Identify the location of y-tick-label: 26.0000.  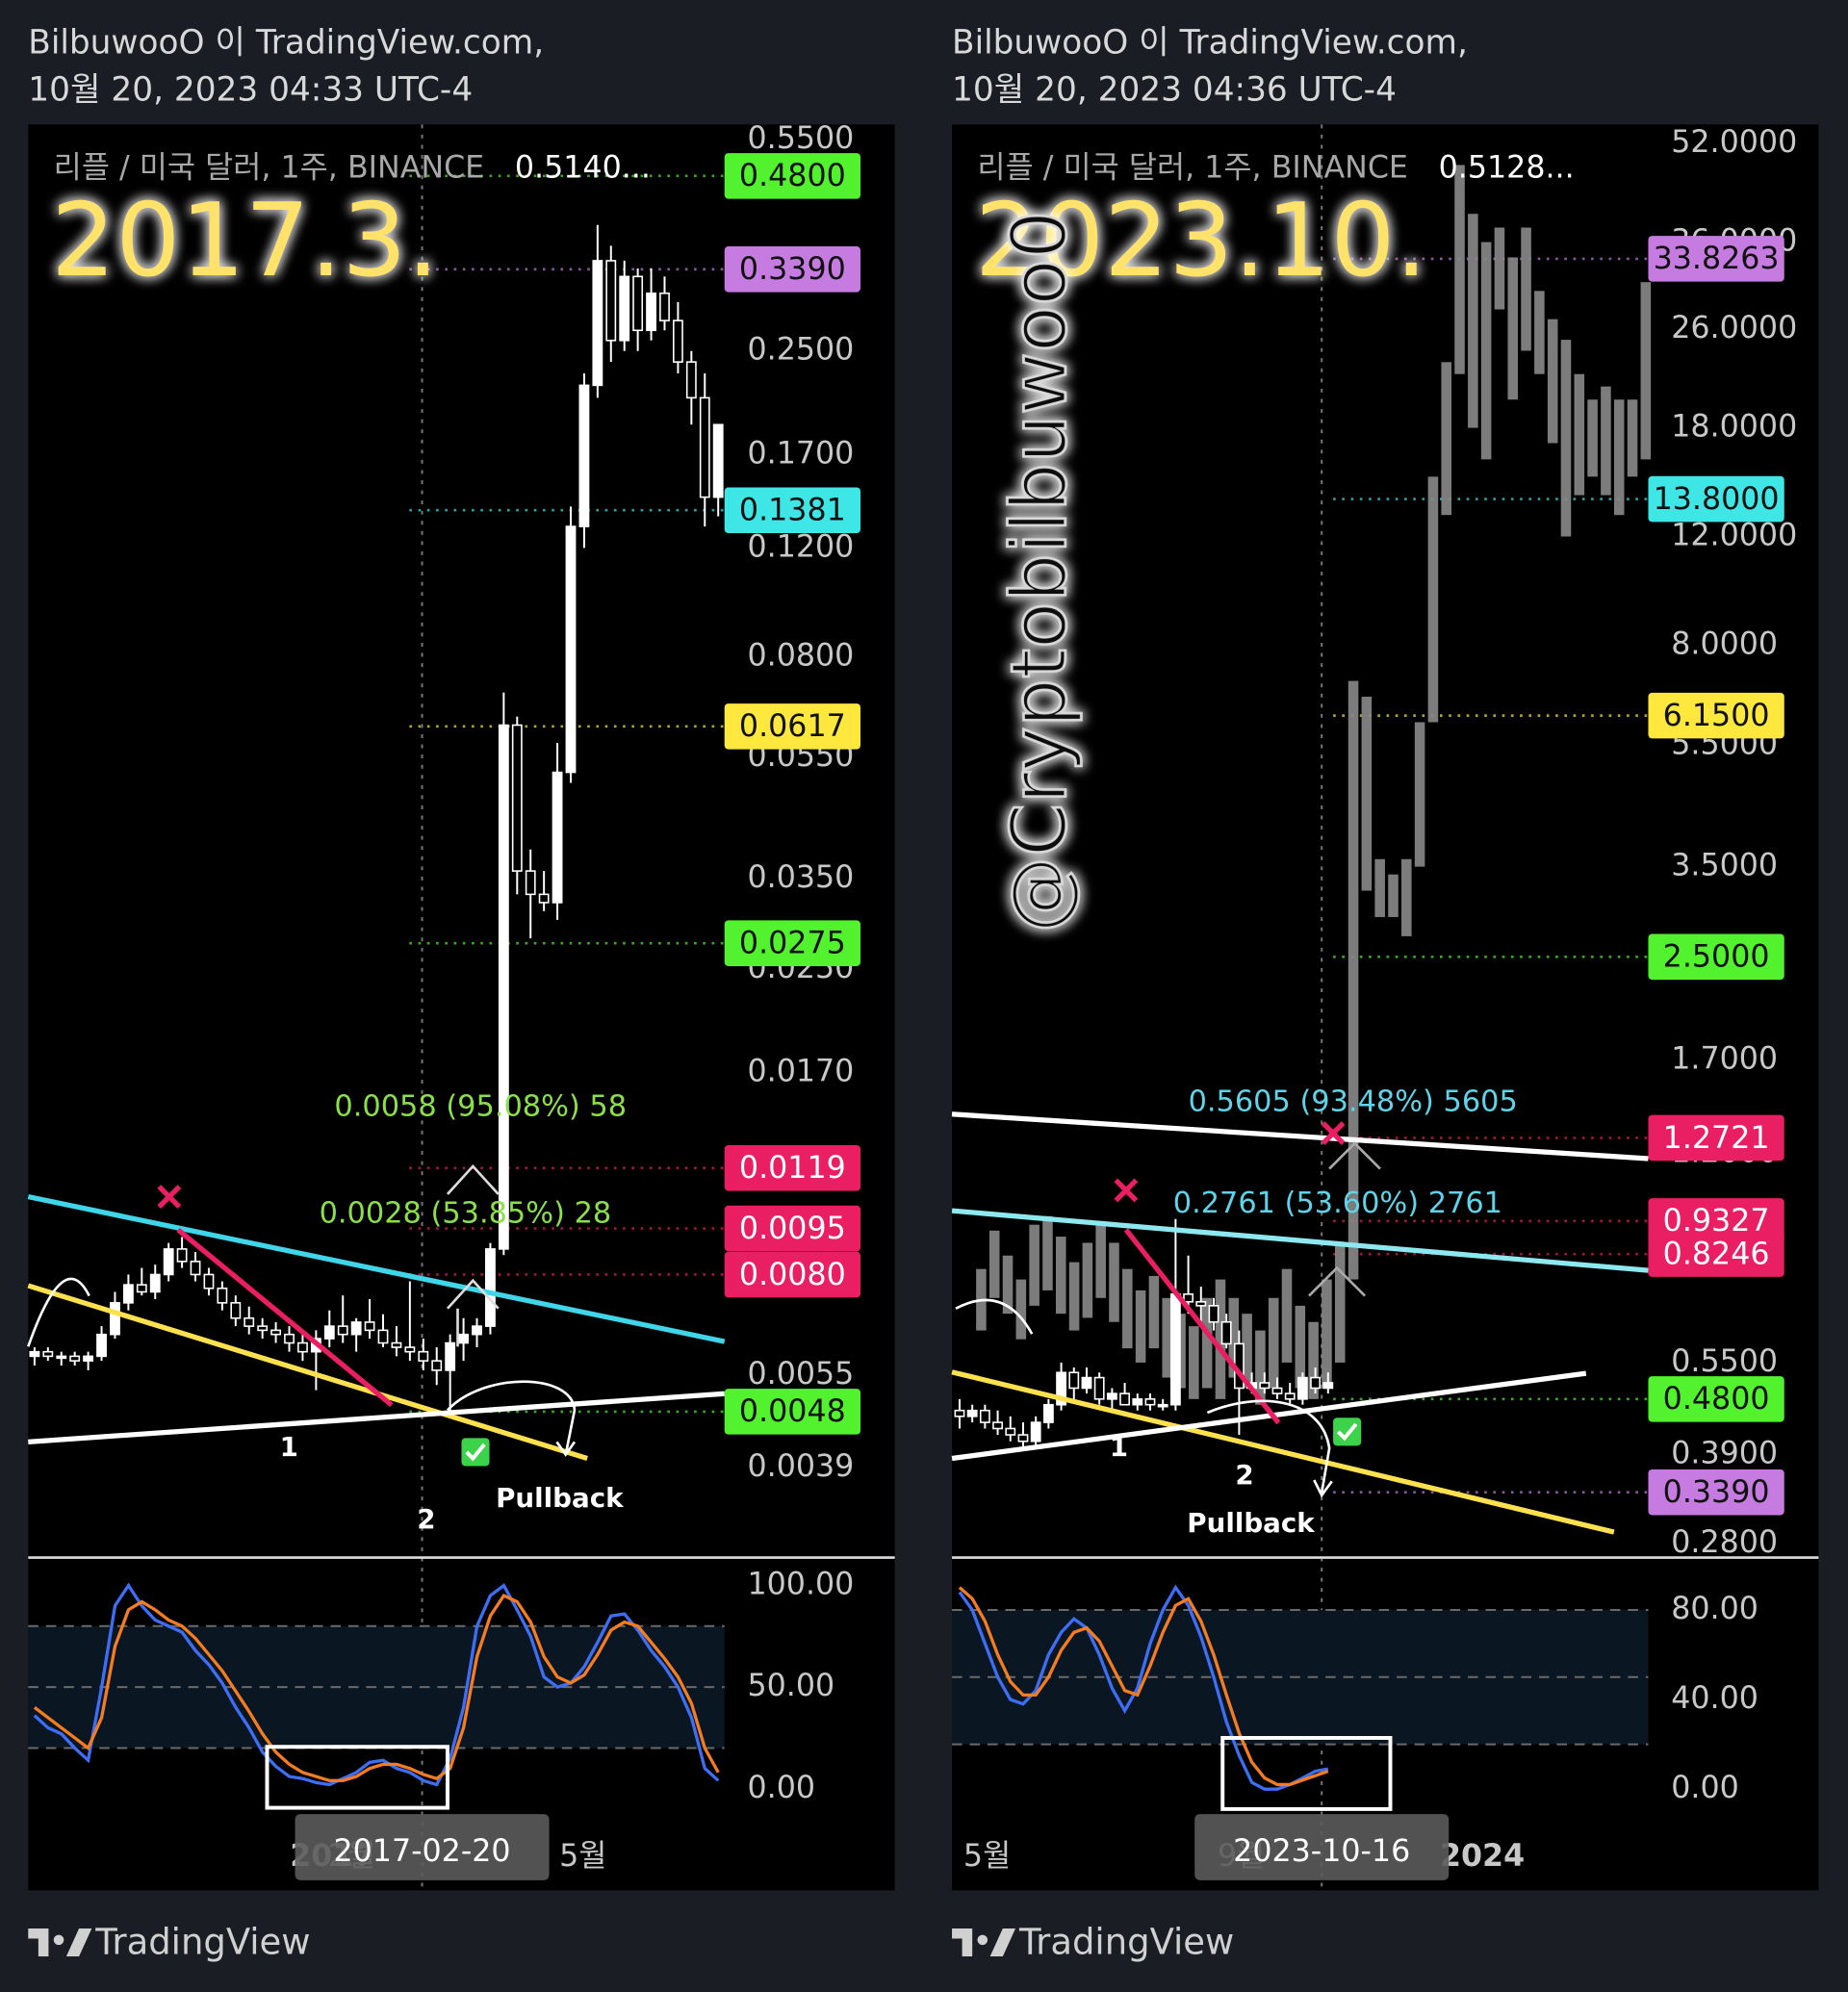
(1734, 328).